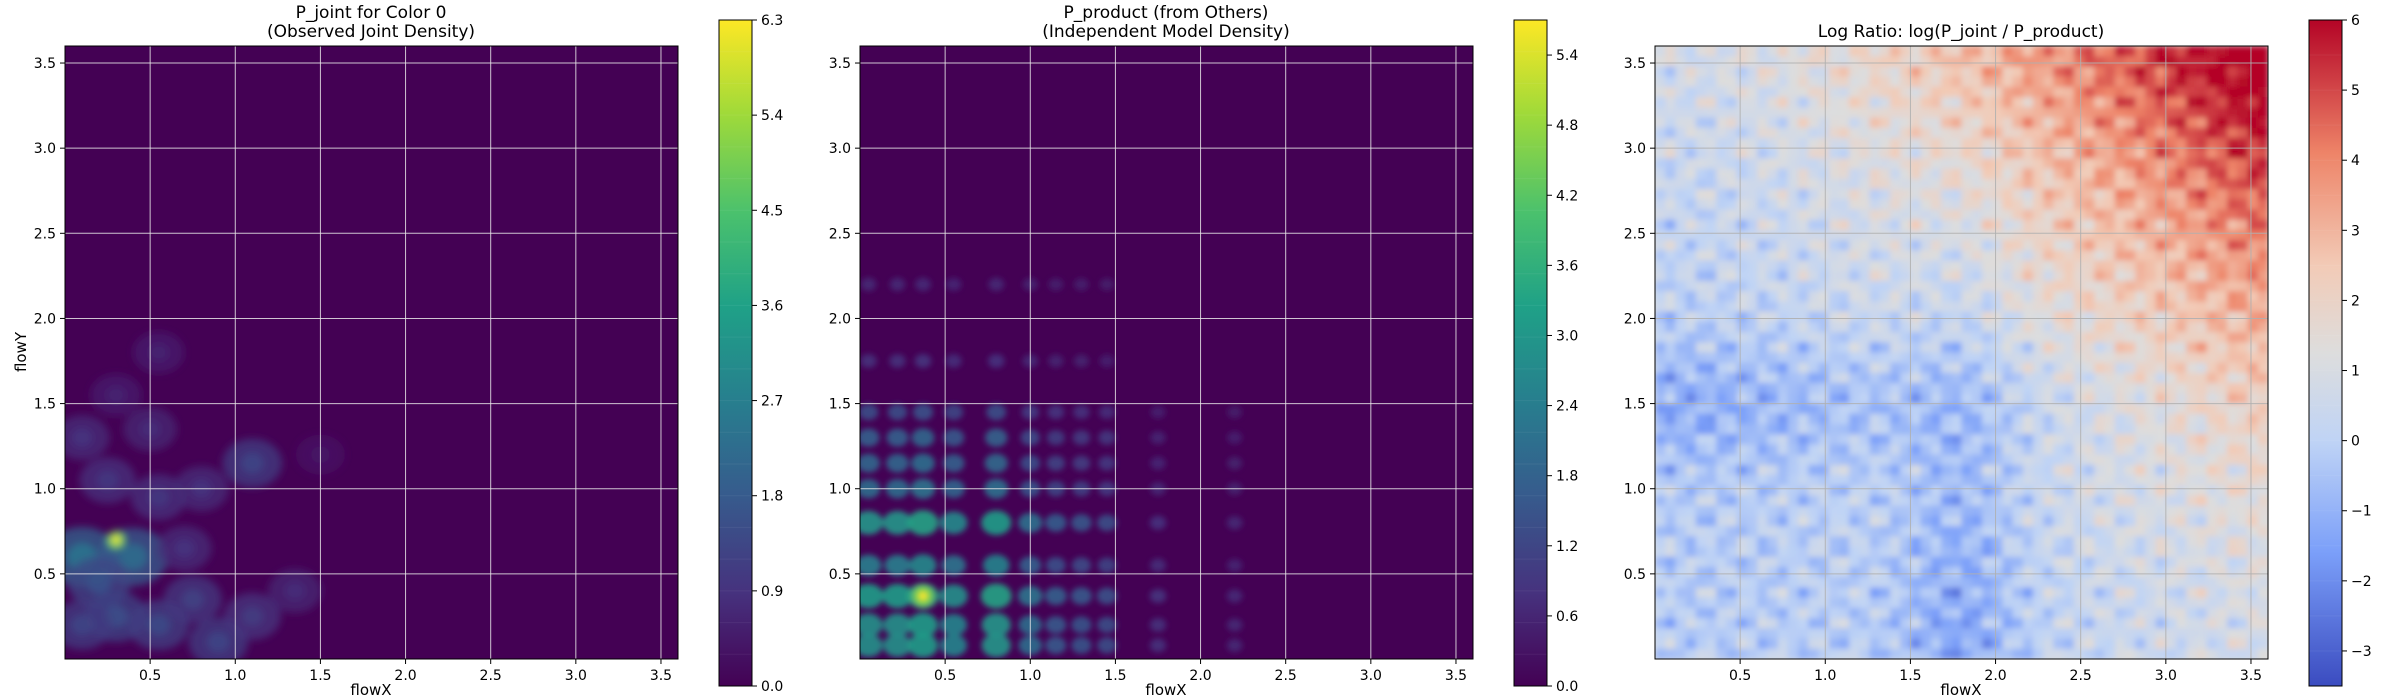 Image resolution: width=2400 pixels, height=700 pixels. Describe the element at coordinates (45, 319) in the screenshot. I see `y-tick-label: 2.0` at that location.